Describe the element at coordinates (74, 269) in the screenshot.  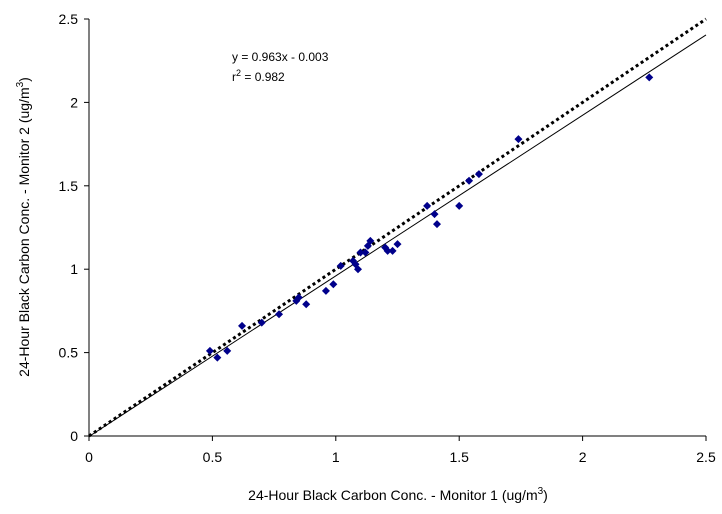
I see `y-tick-label: 1` at that location.